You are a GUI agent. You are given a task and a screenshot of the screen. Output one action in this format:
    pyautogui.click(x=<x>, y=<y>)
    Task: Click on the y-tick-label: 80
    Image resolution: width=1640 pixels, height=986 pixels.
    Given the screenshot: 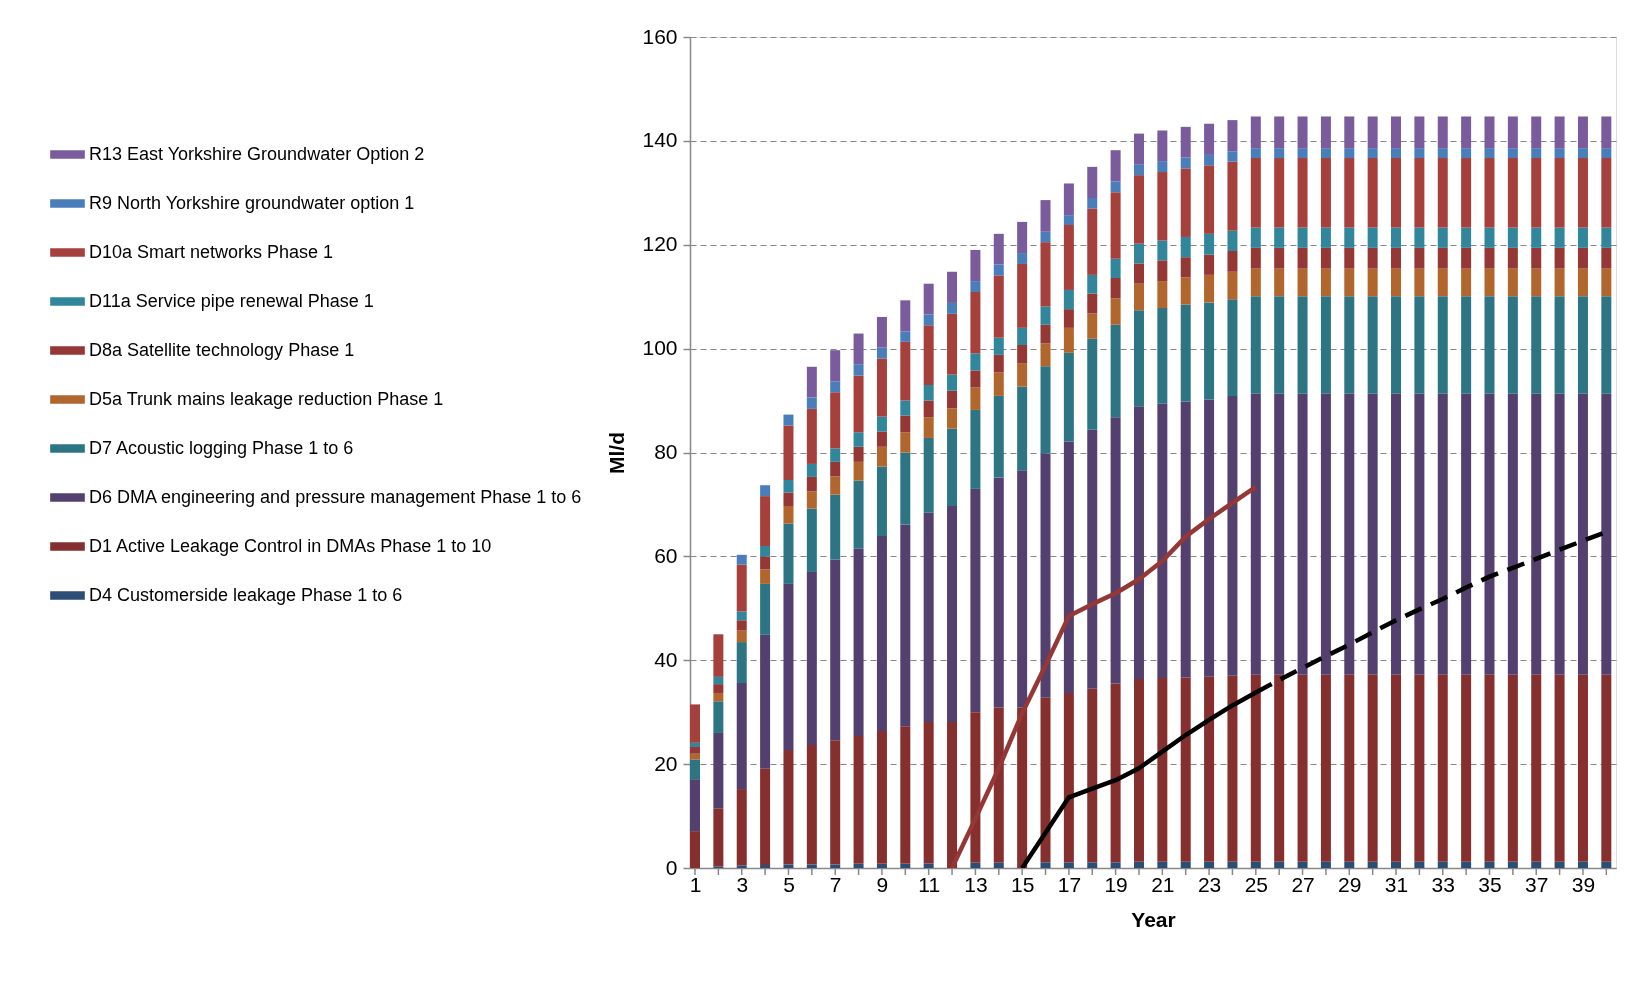 What is the action you would take?
    pyautogui.click(x=666, y=451)
    